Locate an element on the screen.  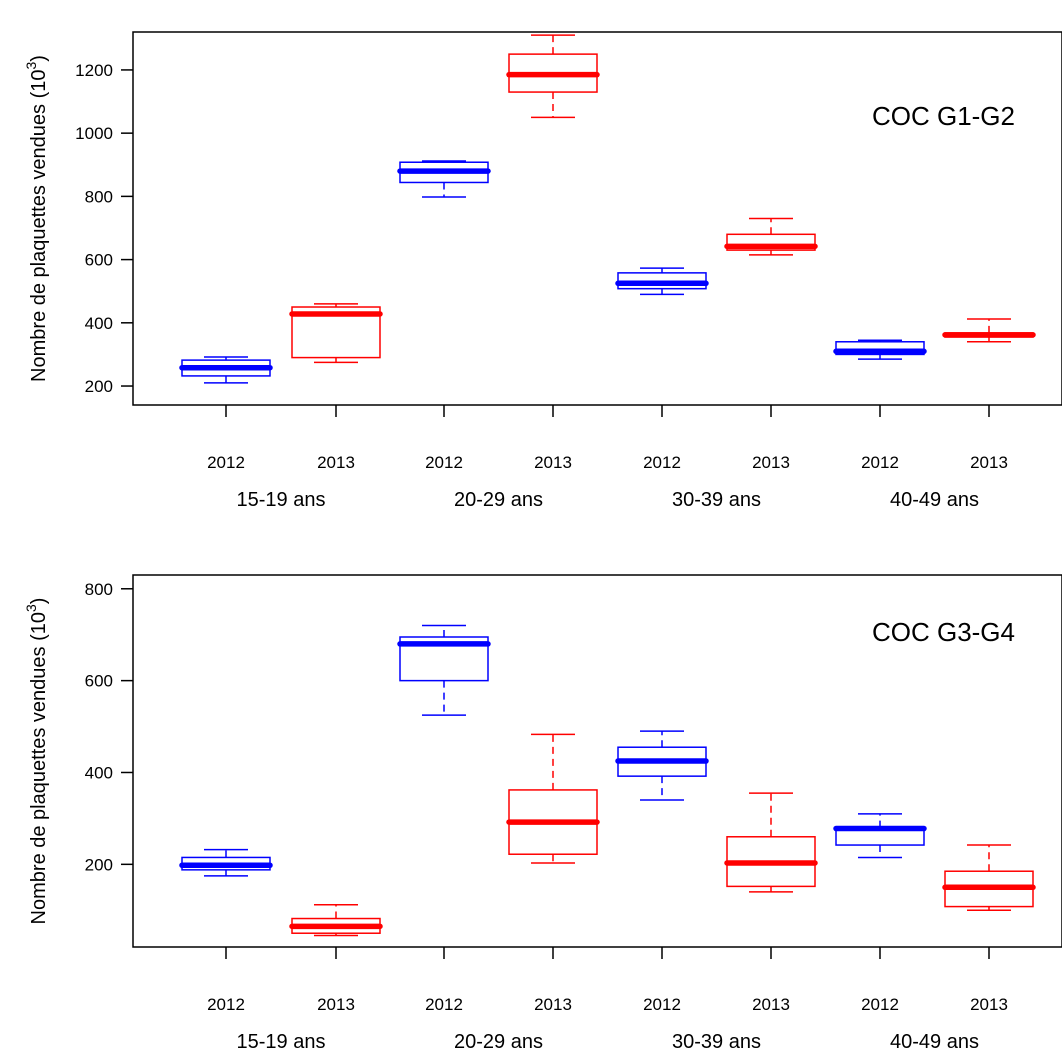
y-tick-label: 1000 is located at coordinates (94, 133).